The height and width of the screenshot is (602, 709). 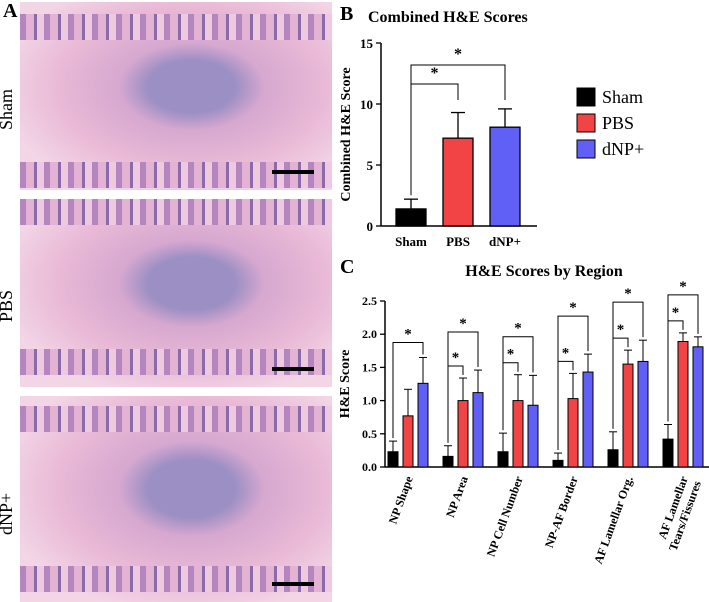 What do you see at coordinates (367, 43) in the screenshot?
I see `y-tick-label: 15` at bounding box center [367, 43].